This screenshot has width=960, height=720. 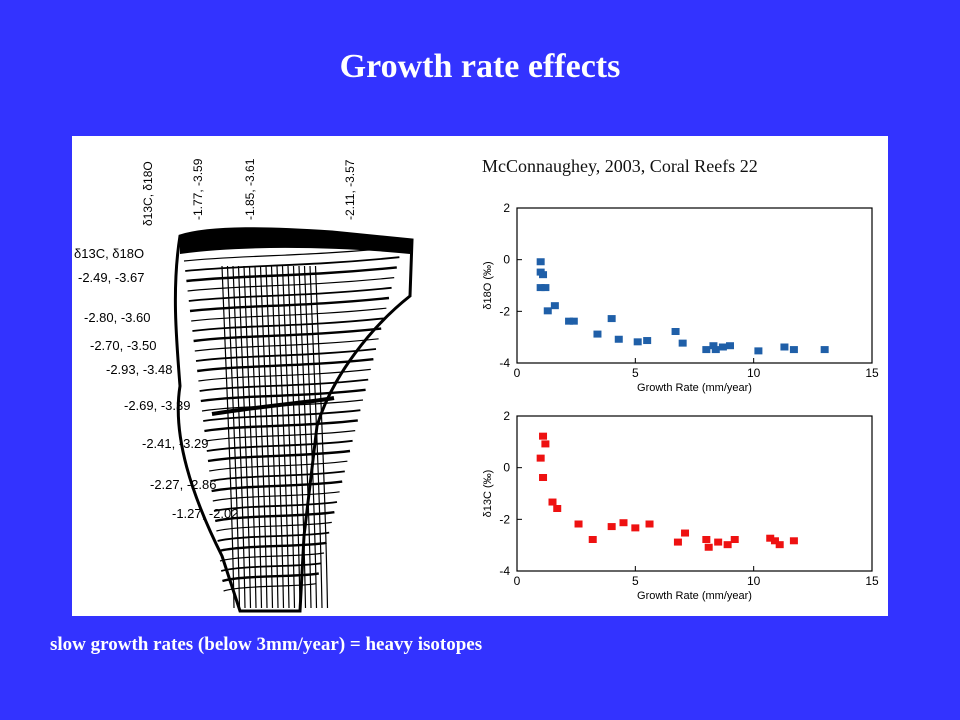 I want to click on coral-side-label: -2.80, -3.60, so click(x=117, y=317).